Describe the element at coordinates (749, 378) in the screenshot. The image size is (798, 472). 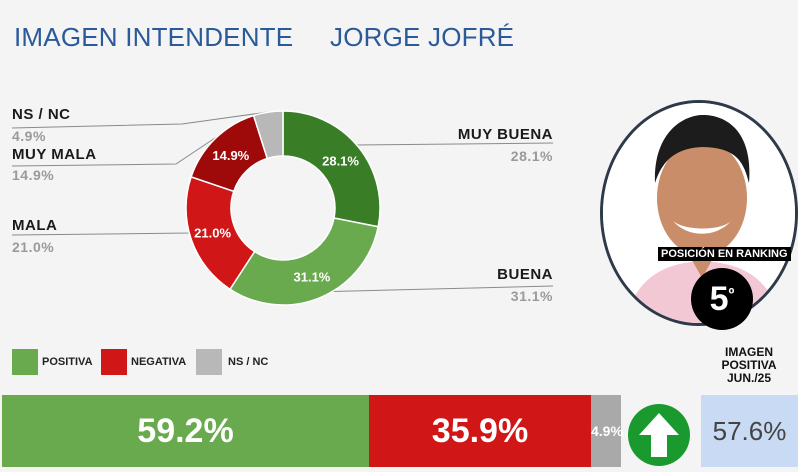
I see `previous-label-line3: JUN./25` at that location.